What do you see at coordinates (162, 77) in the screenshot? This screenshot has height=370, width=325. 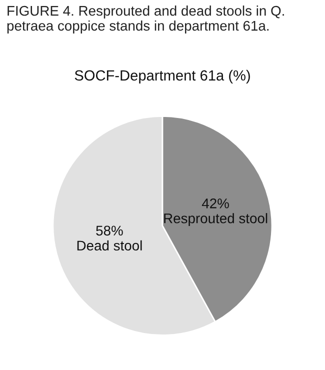 I see `chart-title: SOCF-Department 61a (%)` at bounding box center [162, 77].